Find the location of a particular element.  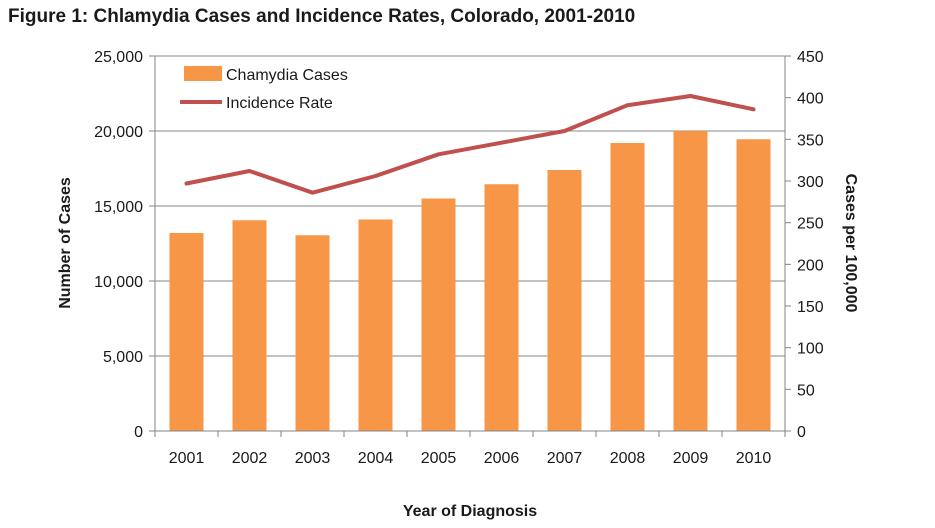

x-tick-label: 2009 is located at coordinates (691, 458).